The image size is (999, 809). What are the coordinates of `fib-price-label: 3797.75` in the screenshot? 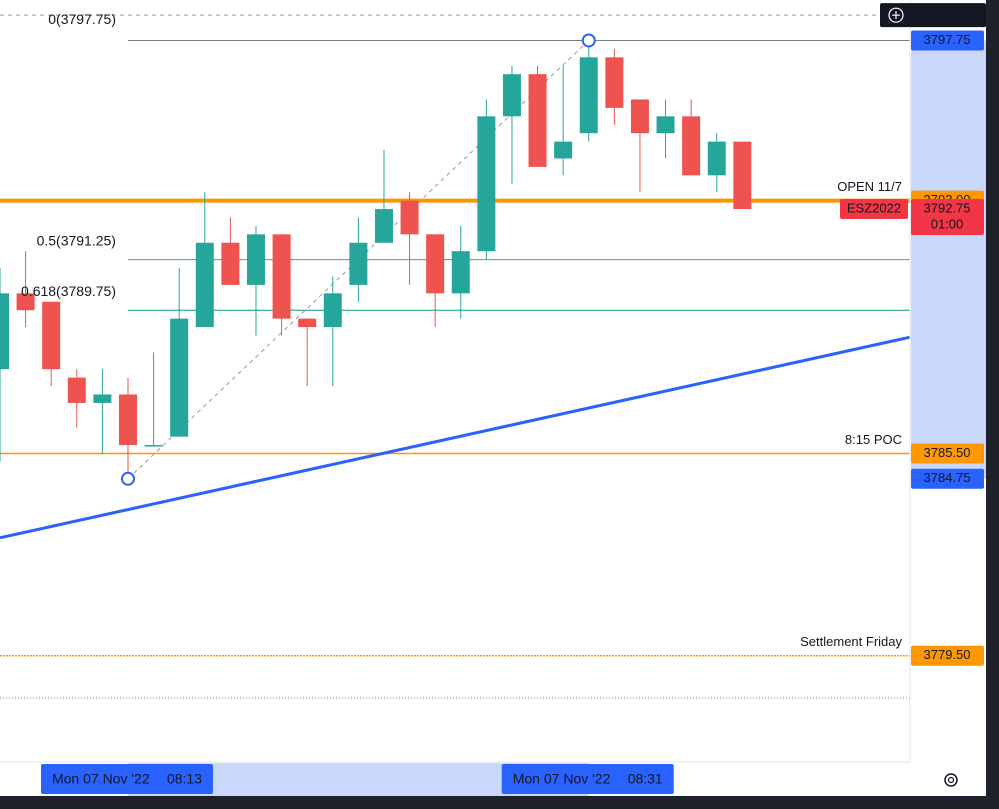 It's located at (947, 39).